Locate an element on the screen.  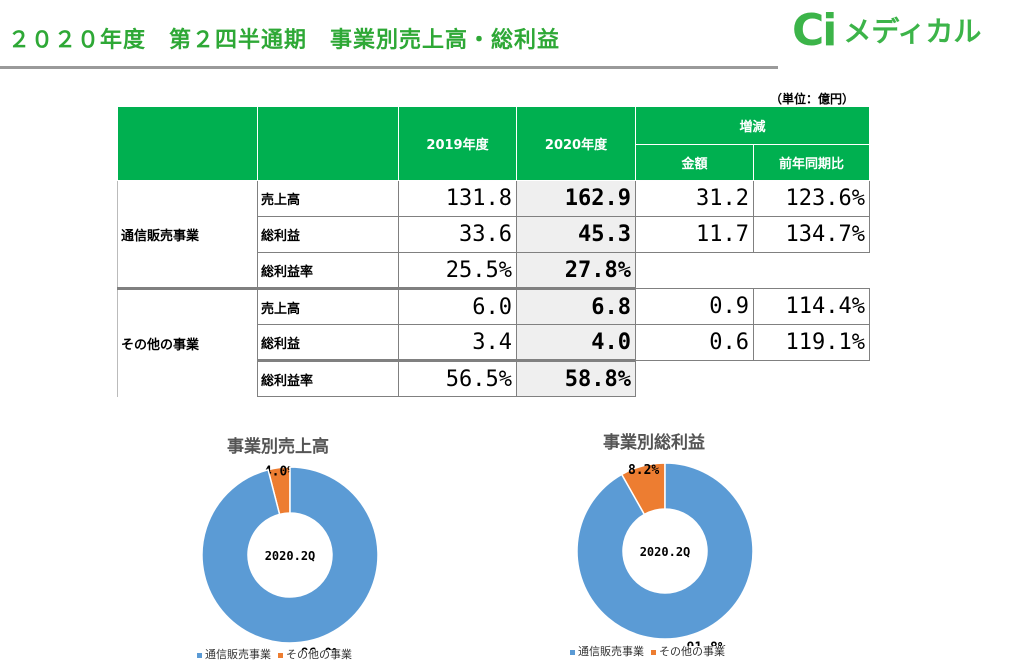
company-logo: Ci メディカル is located at coordinates (900, 30).